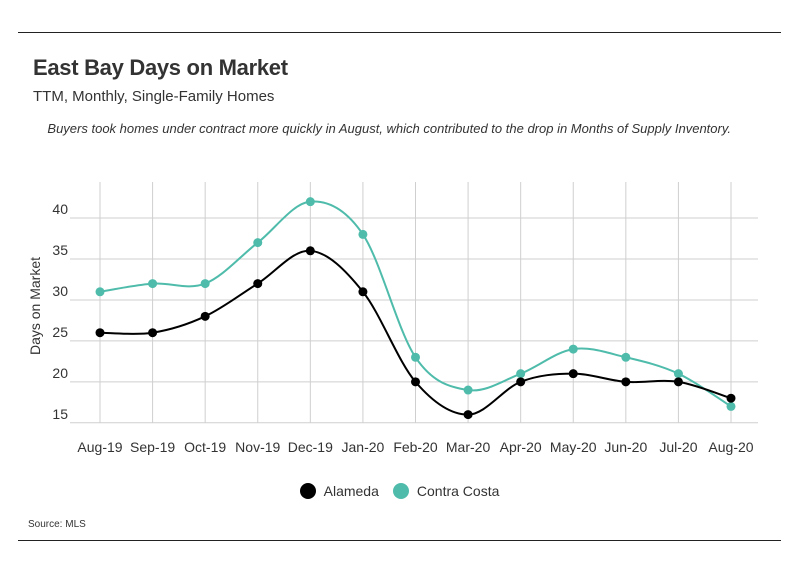 This screenshot has width=799, height=575. Describe the element at coordinates (521, 447) in the screenshot. I see `x-tick-label: Apr-20` at that location.